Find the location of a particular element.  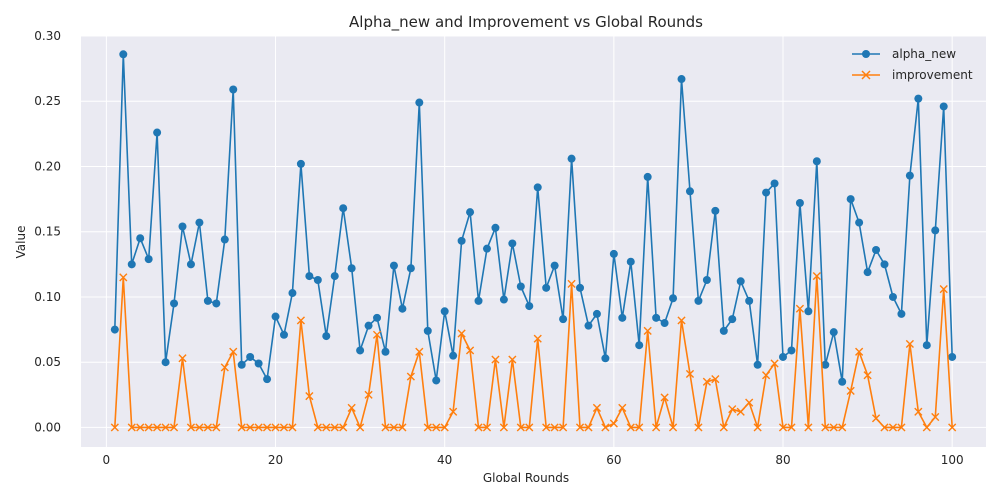

y-tick-label: 0.00 is located at coordinates (47, 427).